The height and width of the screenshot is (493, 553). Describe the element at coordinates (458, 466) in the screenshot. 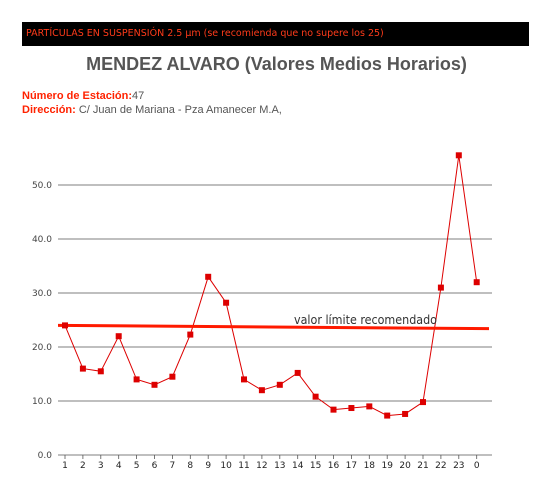

I see `x-tick-label: 23` at that location.